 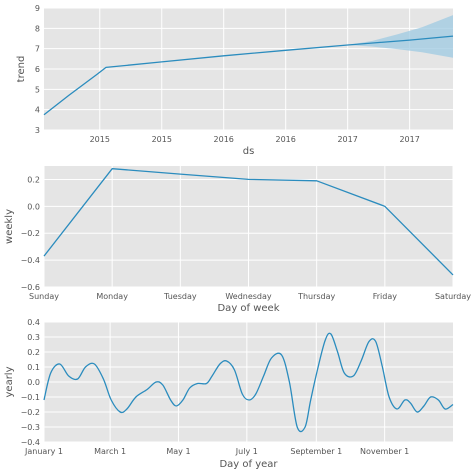 What do you see at coordinates (9, 381) in the screenshot?
I see `y-axis-label: yearly` at bounding box center [9, 381].